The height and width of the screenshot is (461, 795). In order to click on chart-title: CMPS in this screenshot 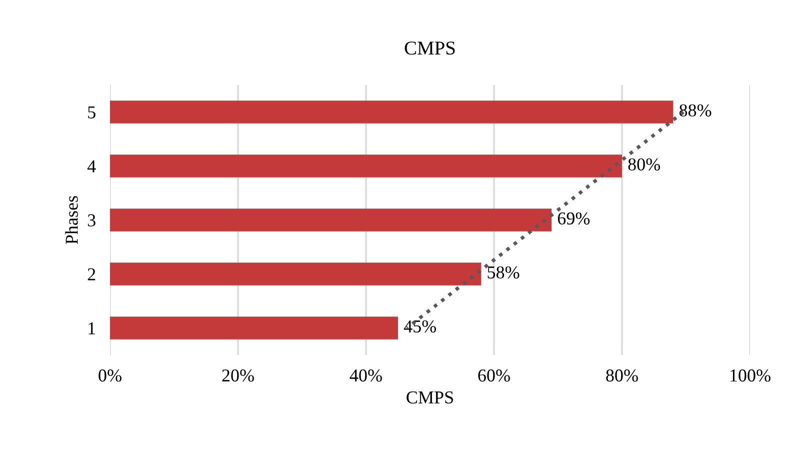, I will do `click(429, 48)`.